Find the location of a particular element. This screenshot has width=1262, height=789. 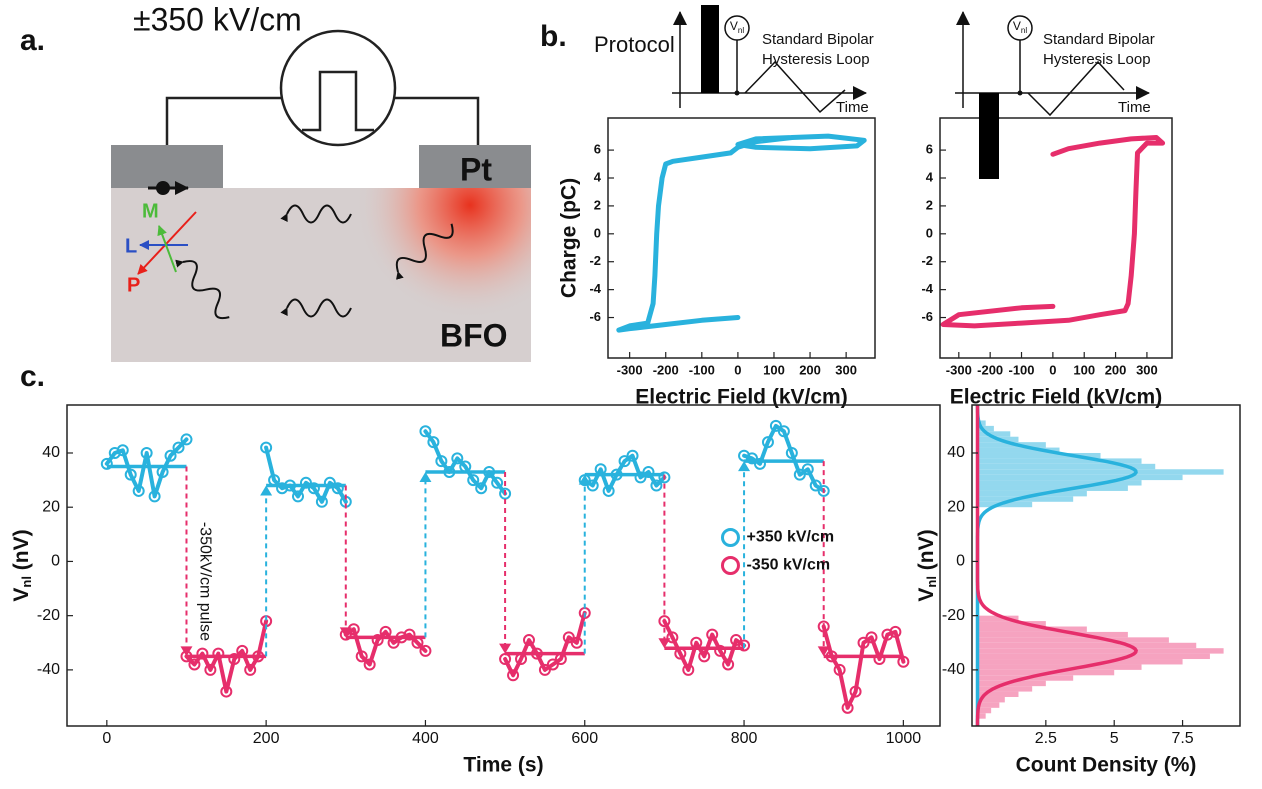

heat-glow is located at coordinates (321, 275).